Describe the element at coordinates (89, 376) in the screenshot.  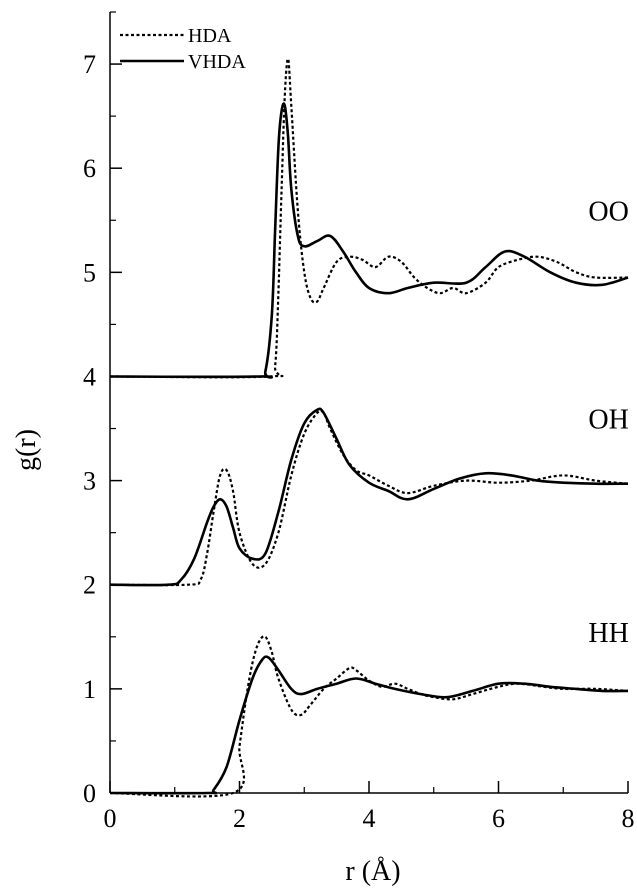
I see `y-tick-label: 4` at that location.